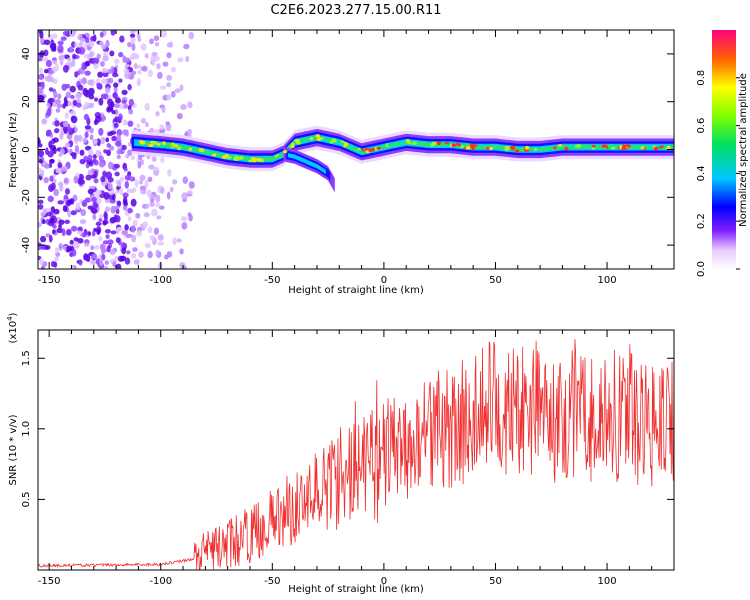 Image resolution: width=750 pixels, height=600 pixels. What do you see at coordinates (26, 149) in the screenshot?
I see `spectrogram-ytick-label: 0` at bounding box center [26, 149].